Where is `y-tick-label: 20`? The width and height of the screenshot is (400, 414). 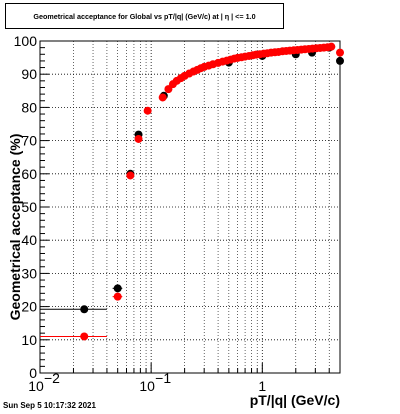
y-tick-label: 20 is located at coordinates (29, 307).